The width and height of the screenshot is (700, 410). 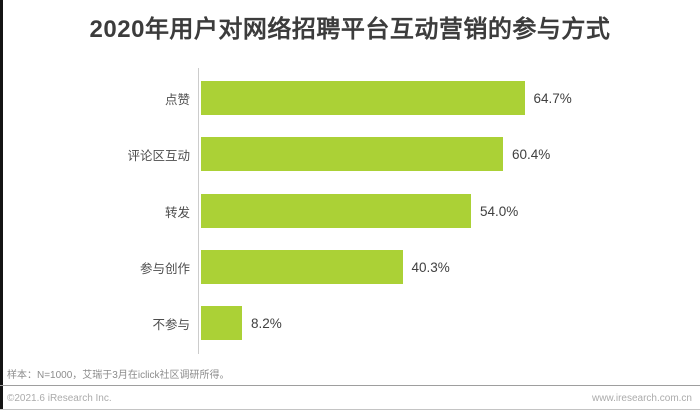 I want to click on category-label: 点赞, so click(x=177, y=99).